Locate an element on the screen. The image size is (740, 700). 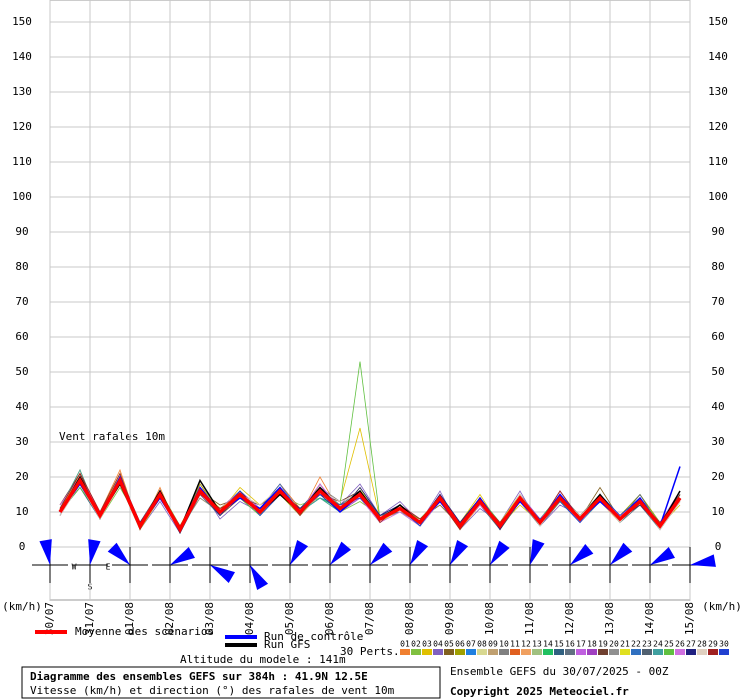
x-tick-label: 12/08 is located at coordinates (569, 618).